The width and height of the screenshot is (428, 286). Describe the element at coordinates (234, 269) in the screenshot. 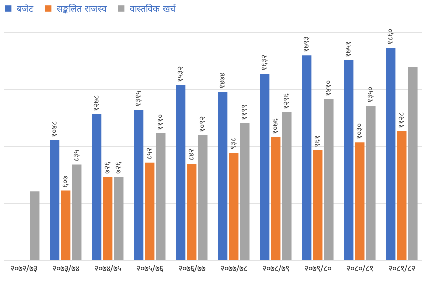

I see `x-tick-label: २०७७/७८` at that location.